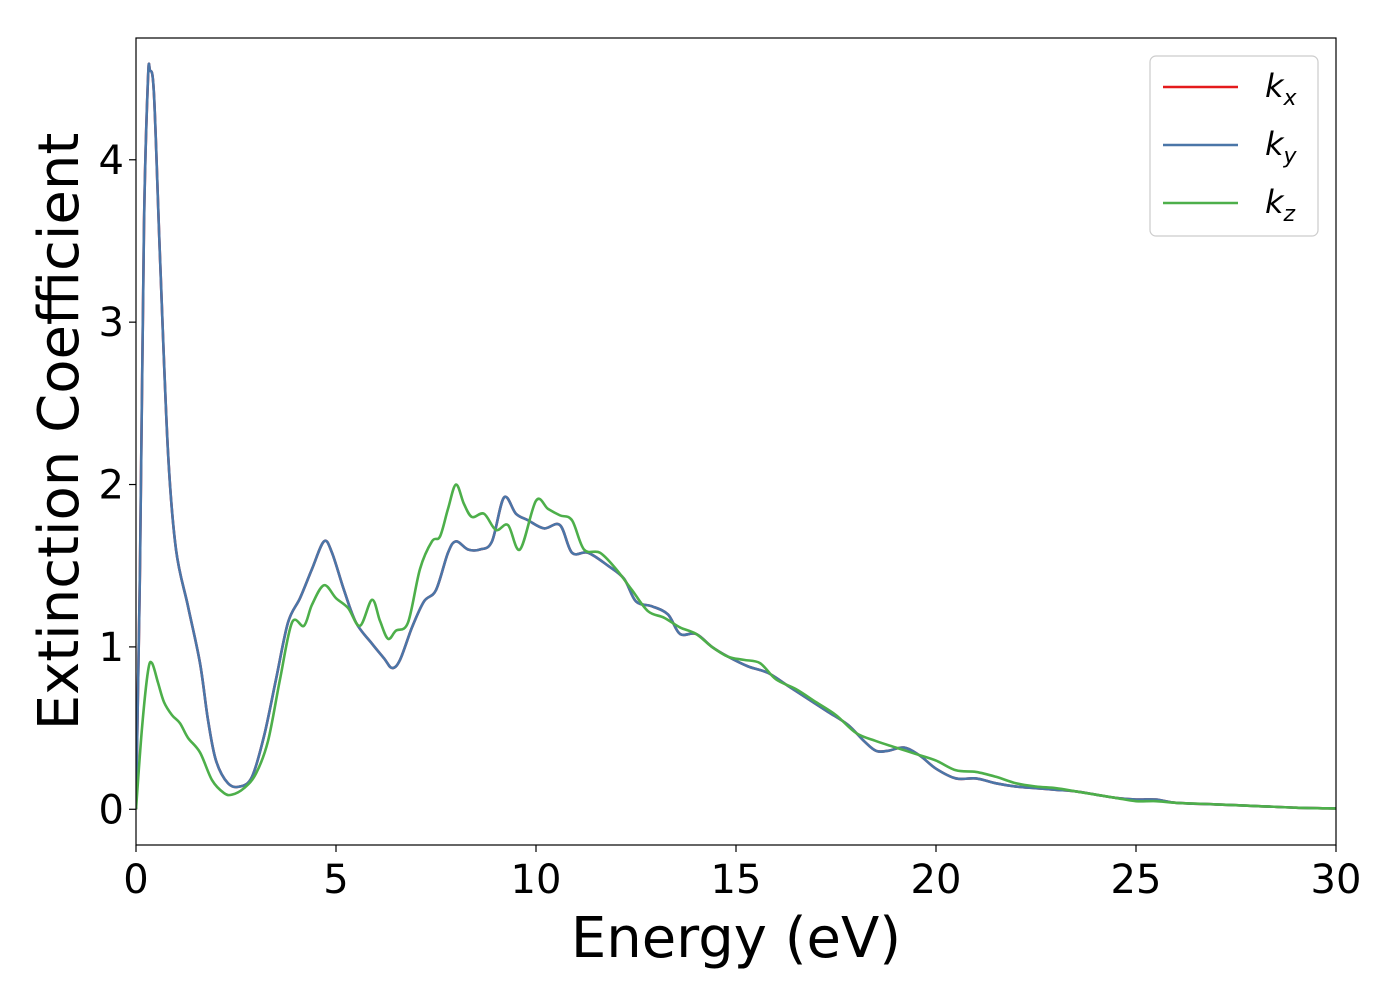 The image size is (1400, 1000). What do you see at coordinates (59, 432) in the screenshot?
I see `y-axis-label: Extinction Coefficient` at bounding box center [59, 432].